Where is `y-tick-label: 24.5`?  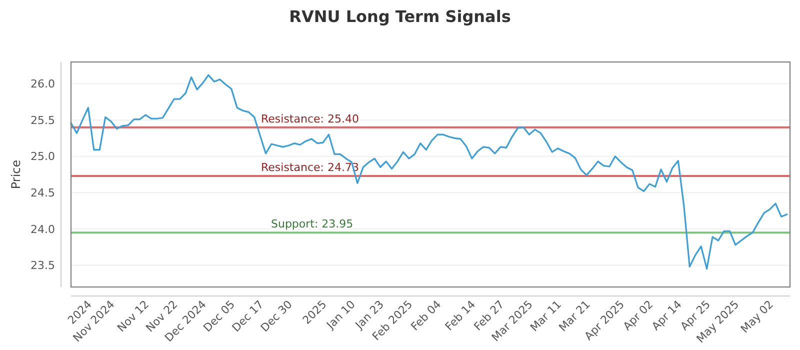
y-tick-label: 24.5 is located at coordinates (42, 193).